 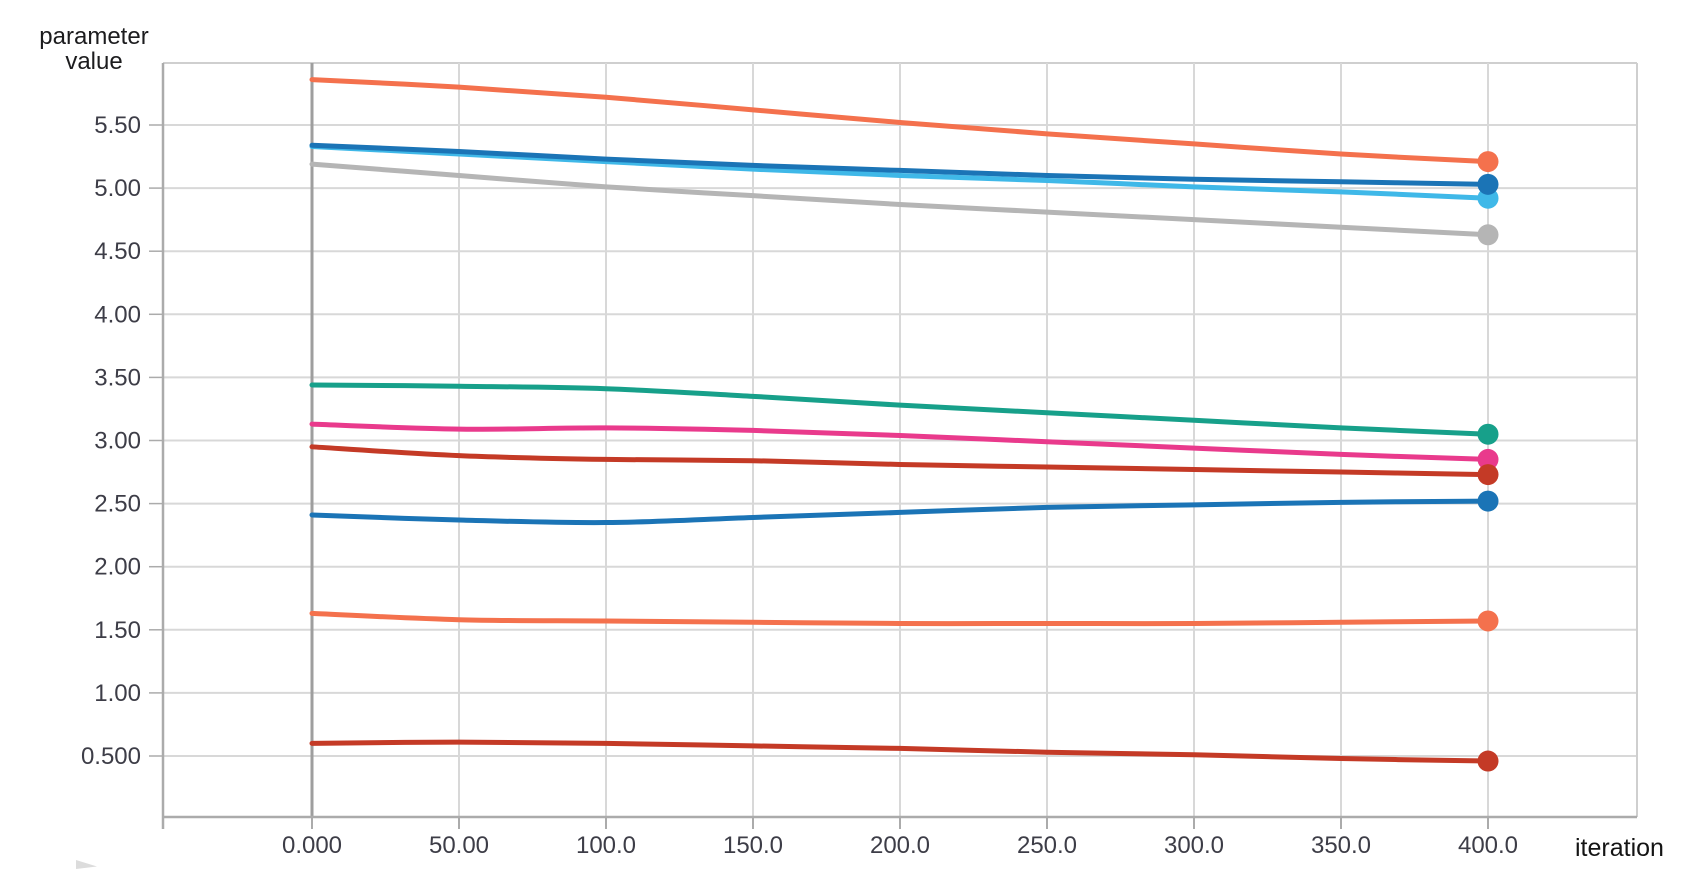 What do you see at coordinates (459, 845) in the screenshot?
I see `x-tick-label: 50.00` at bounding box center [459, 845].